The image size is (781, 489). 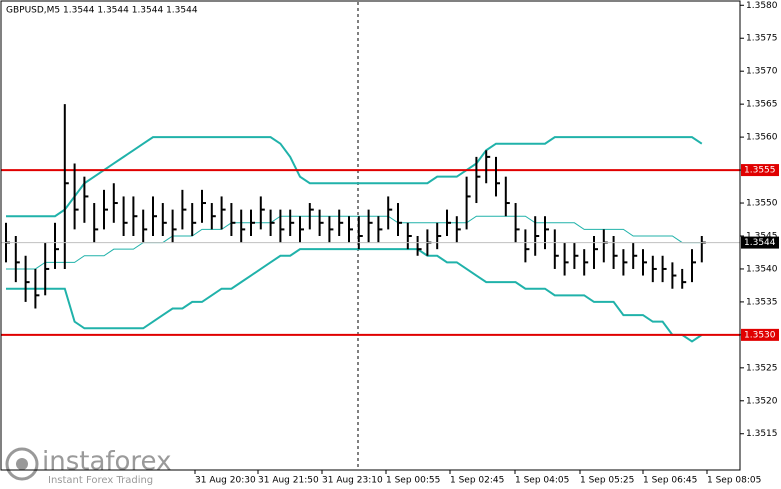 What do you see at coordinates (762, 204) in the screenshot?
I see `y-tick-label: 1.3550` at bounding box center [762, 204].